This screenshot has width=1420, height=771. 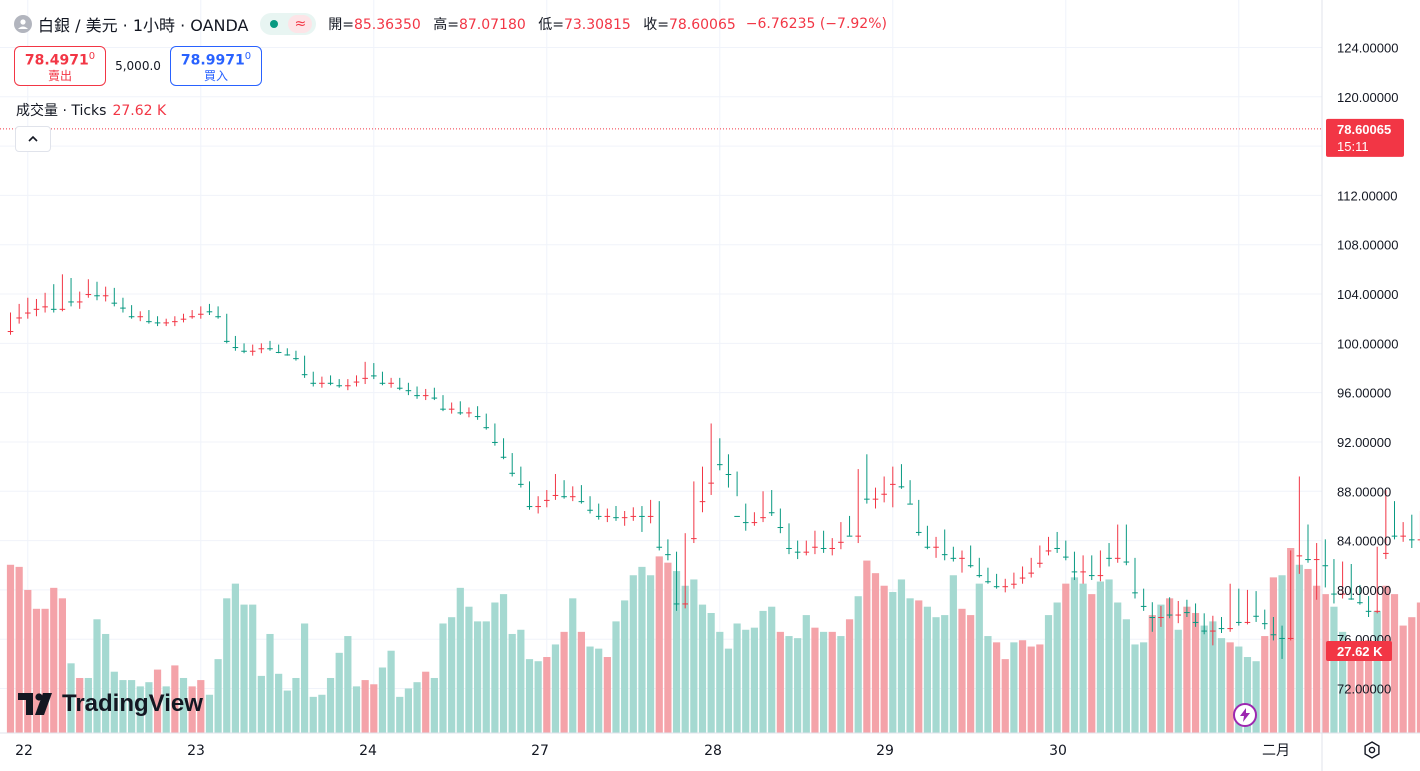 What do you see at coordinates (216, 66) in the screenshot?
I see `buy-button: 78.99710 買入` at bounding box center [216, 66].